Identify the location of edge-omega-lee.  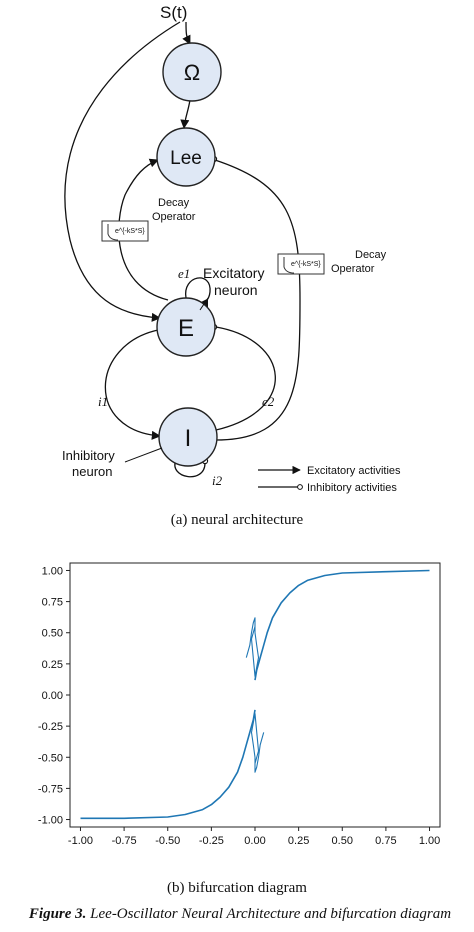
(185, 114).